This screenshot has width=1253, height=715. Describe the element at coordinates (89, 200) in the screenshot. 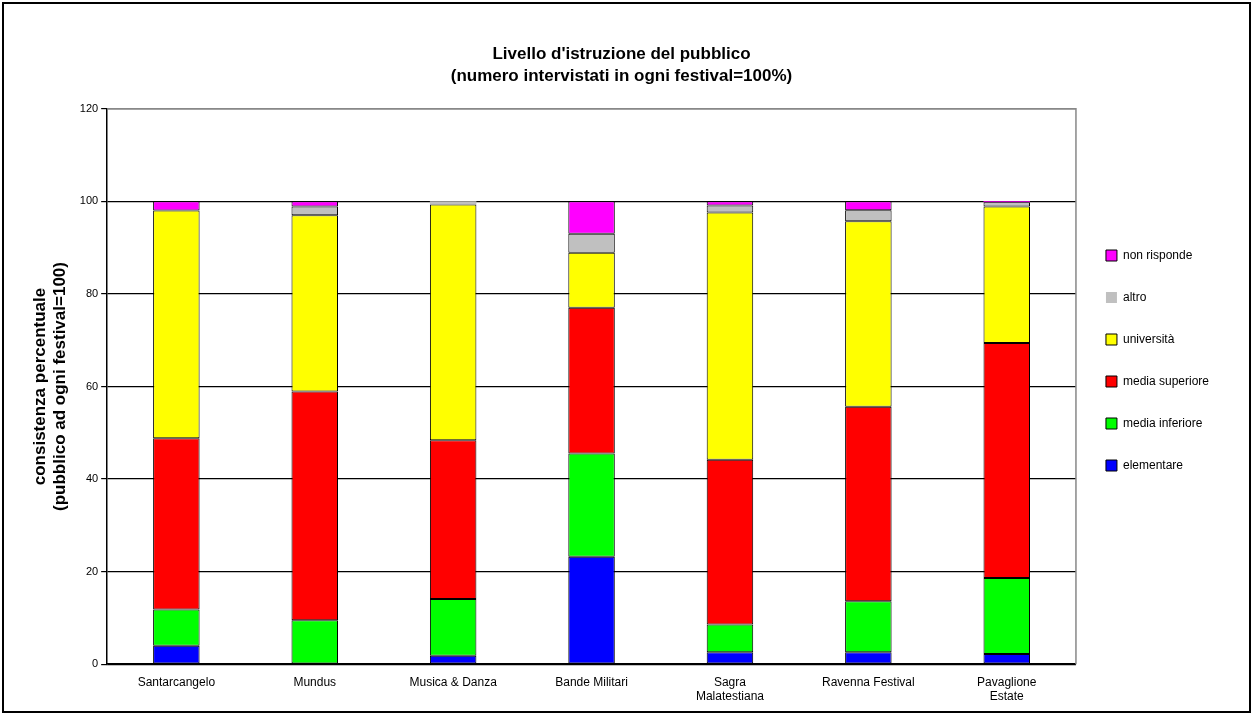

I see `y-tick-label: 100` at that location.